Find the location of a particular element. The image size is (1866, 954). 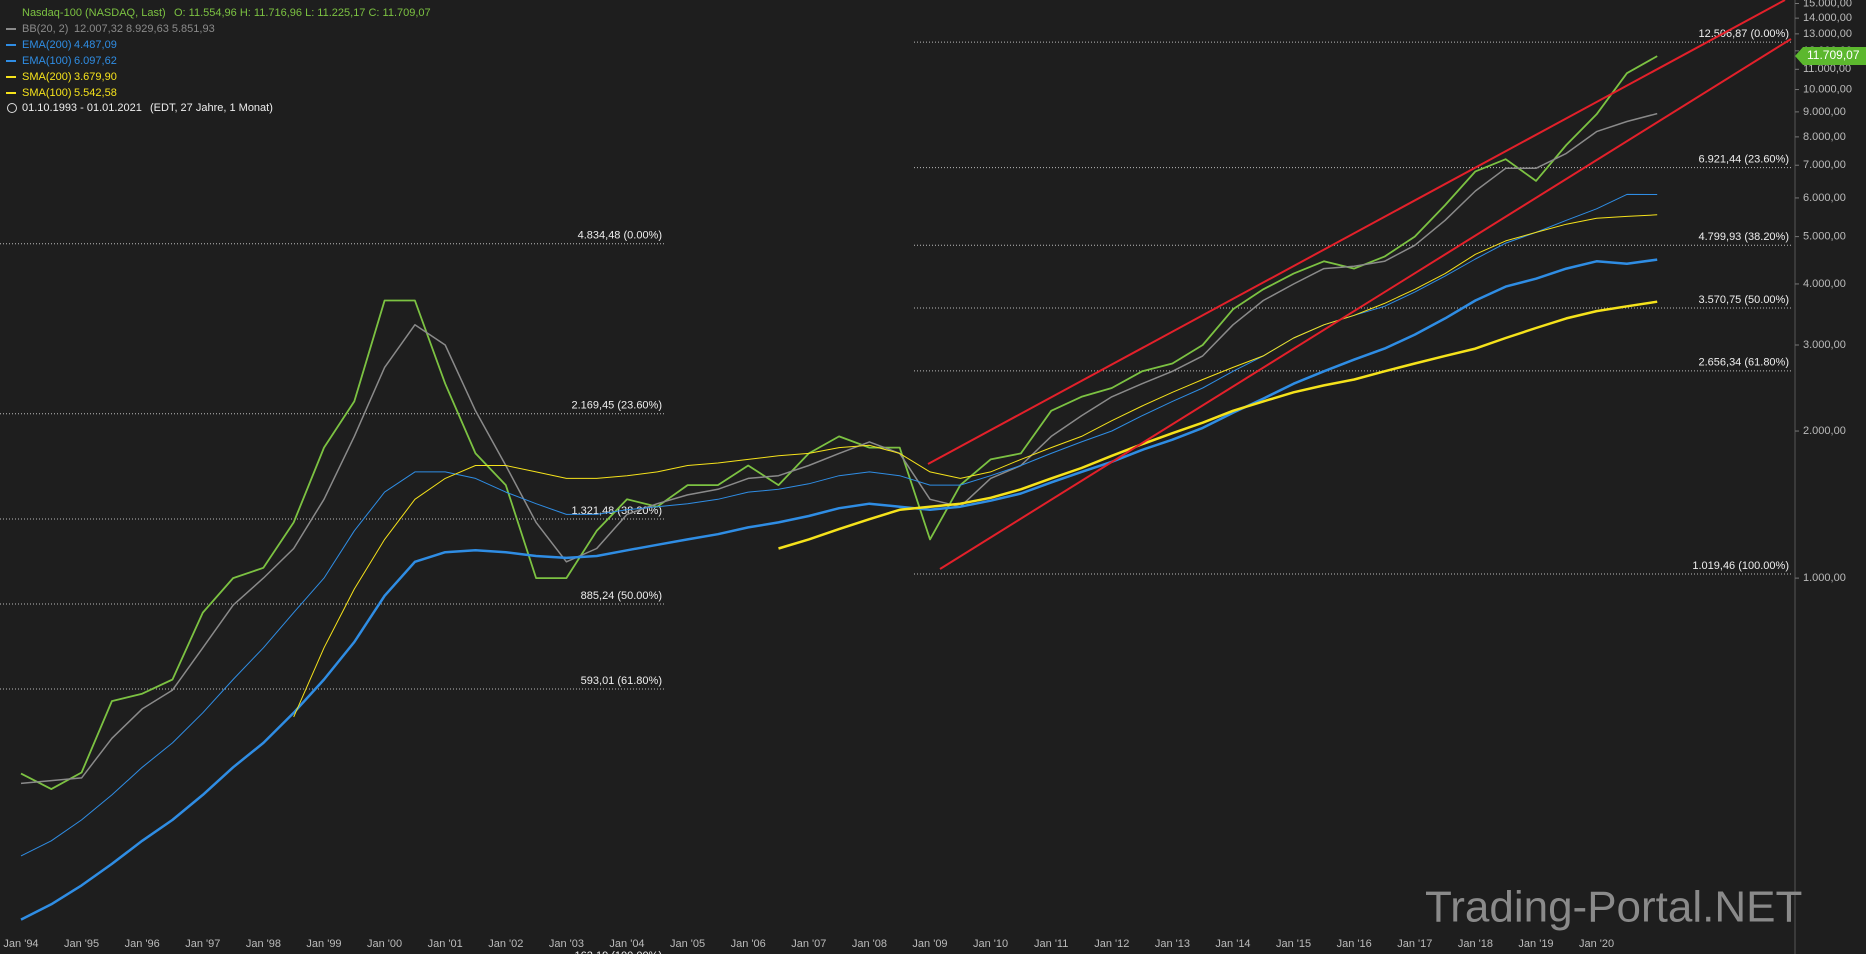

watermark: Trading-Portal.NET is located at coordinates (1613, 907).